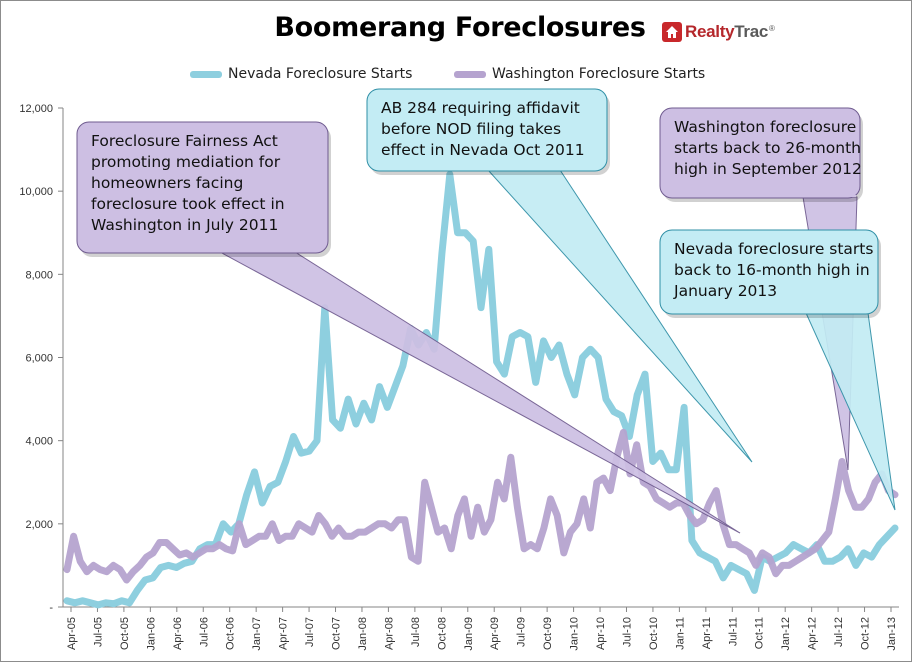 The height and width of the screenshot is (662, 912). What do you see at coordinates (36, 109) in the screenshot?
I see `y-tick-label: 12,000` at bounding box center [36, 109].